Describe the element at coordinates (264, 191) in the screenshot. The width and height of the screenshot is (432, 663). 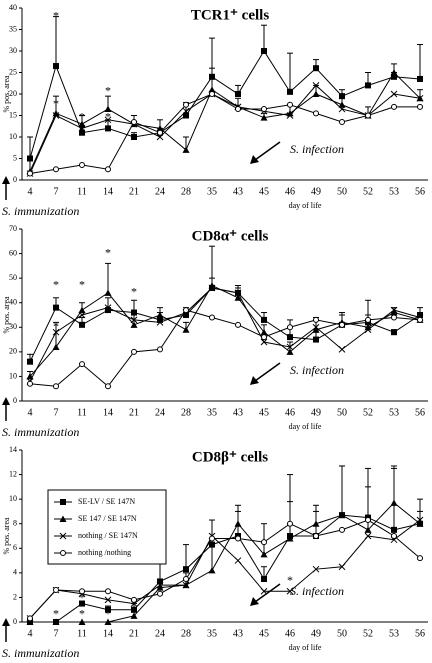
I see `x-tick-label: 45` at that location.